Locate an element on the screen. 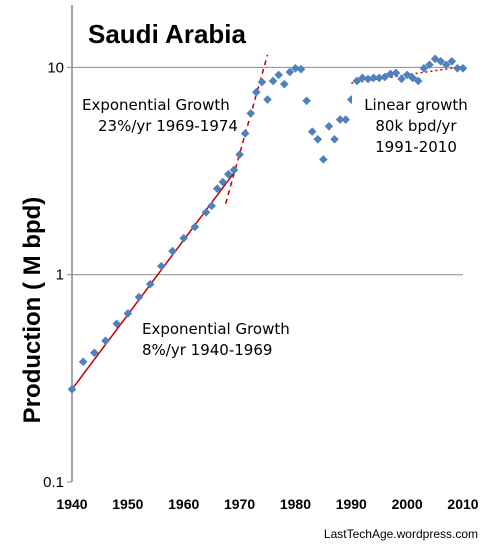 Image resolution: width=490 pixels, height=550 pixels. chart-title: Saudi Arabia is located at coordinates (167, 34).